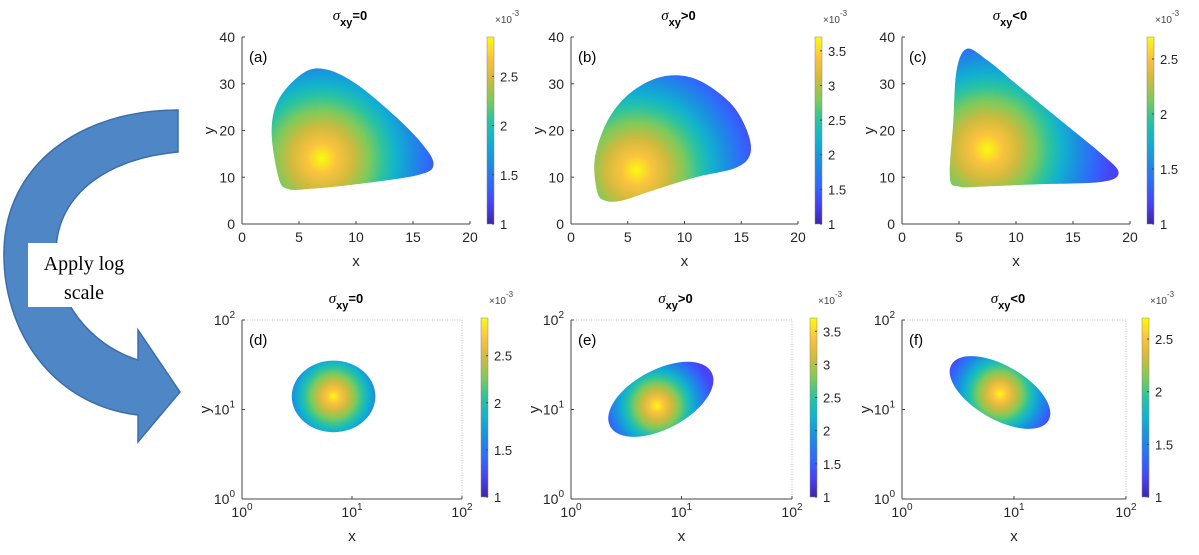 The width and height of the screenshot is (1199, 555). I want to click on arrow-label-line1: Apply log, so click(84, 264).